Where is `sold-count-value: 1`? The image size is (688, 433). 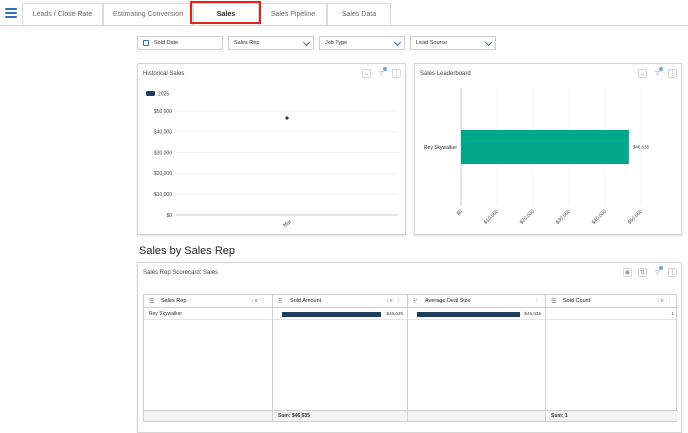 sold-count-value: 1 is located at coordinates (672, 313).